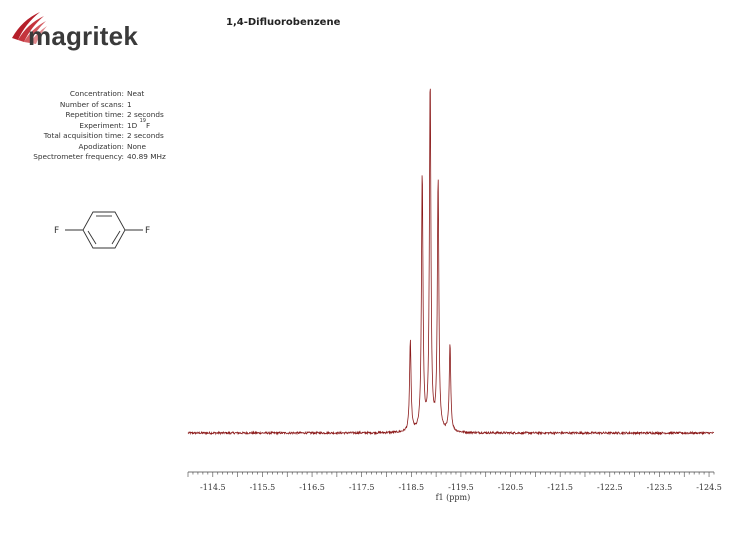  Describe the element at coordinates (101, 146) in the screenshot. I see `param-label: Apodization:` at that location.